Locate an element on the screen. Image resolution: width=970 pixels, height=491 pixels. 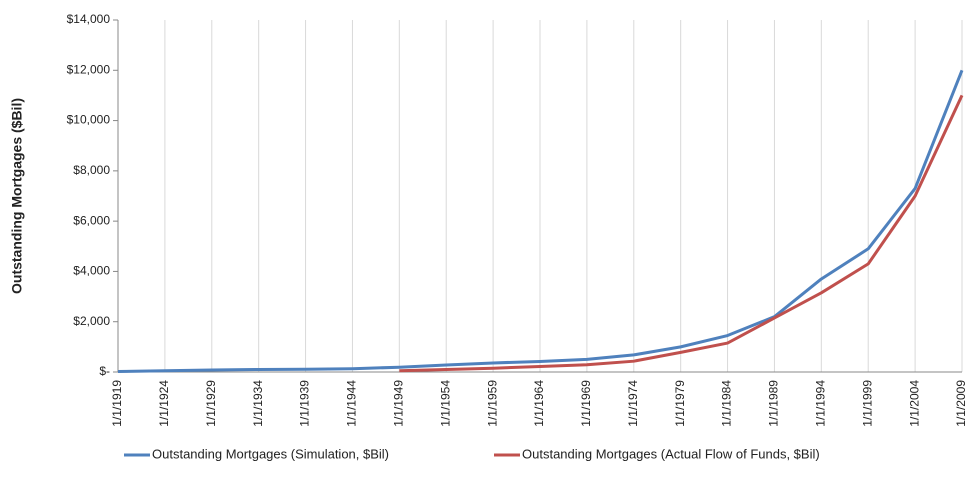
y-tick-label: $10,000 is located at coordinates (89, 120).